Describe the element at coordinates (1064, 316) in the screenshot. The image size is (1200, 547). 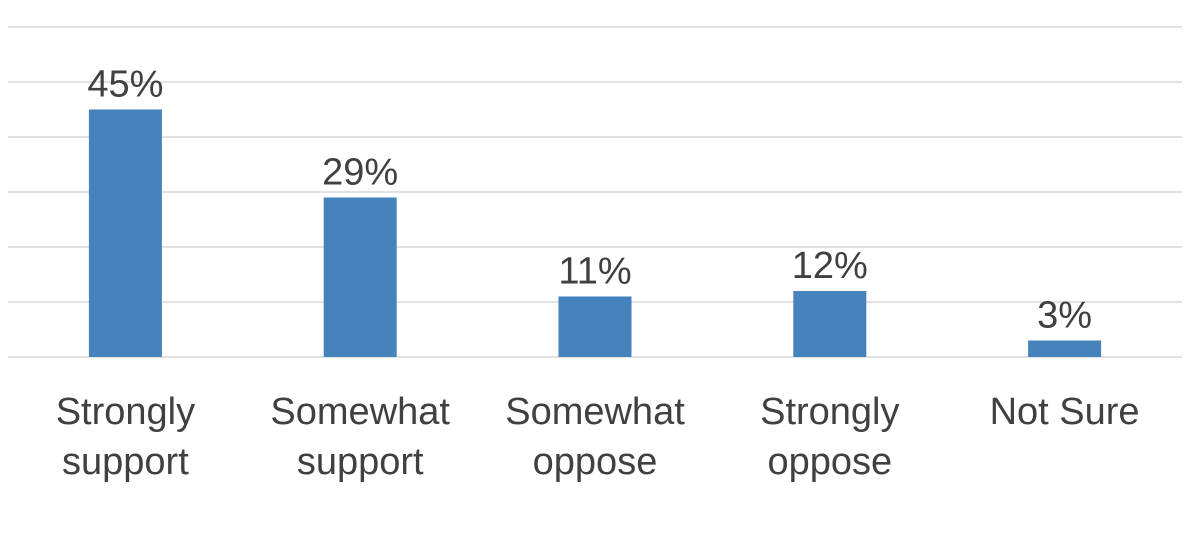
I see `data-label: 3%` at that location.